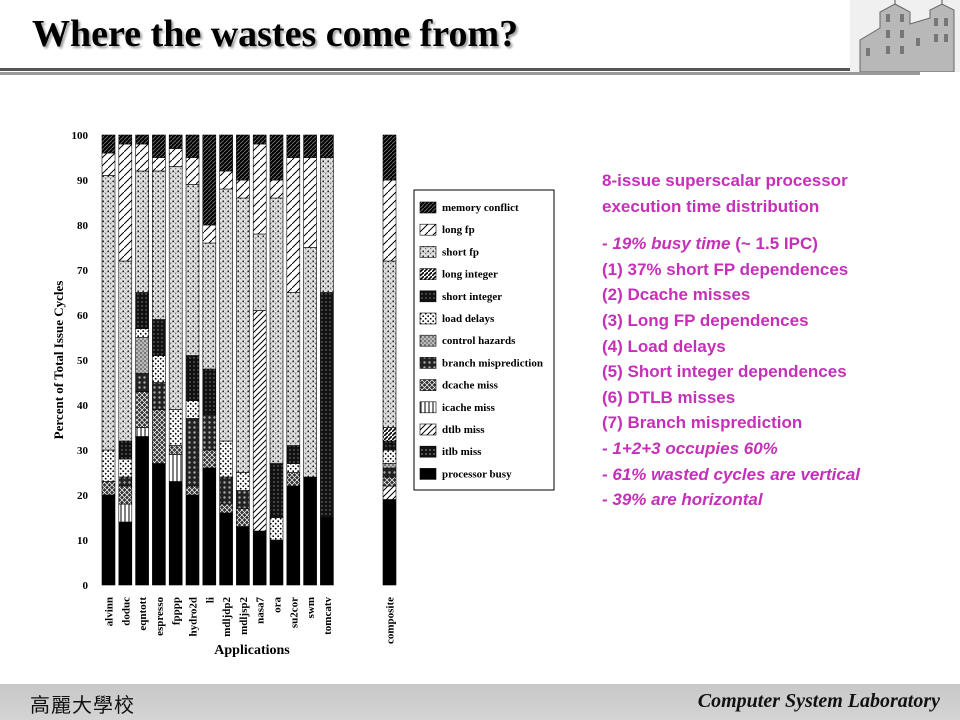 The width and height of the screenshot is (960, 720). What do you see at coordinates (479, 341) in the screenshot?
I see `legend-label: control hazards` at bounding box center [479, 341].